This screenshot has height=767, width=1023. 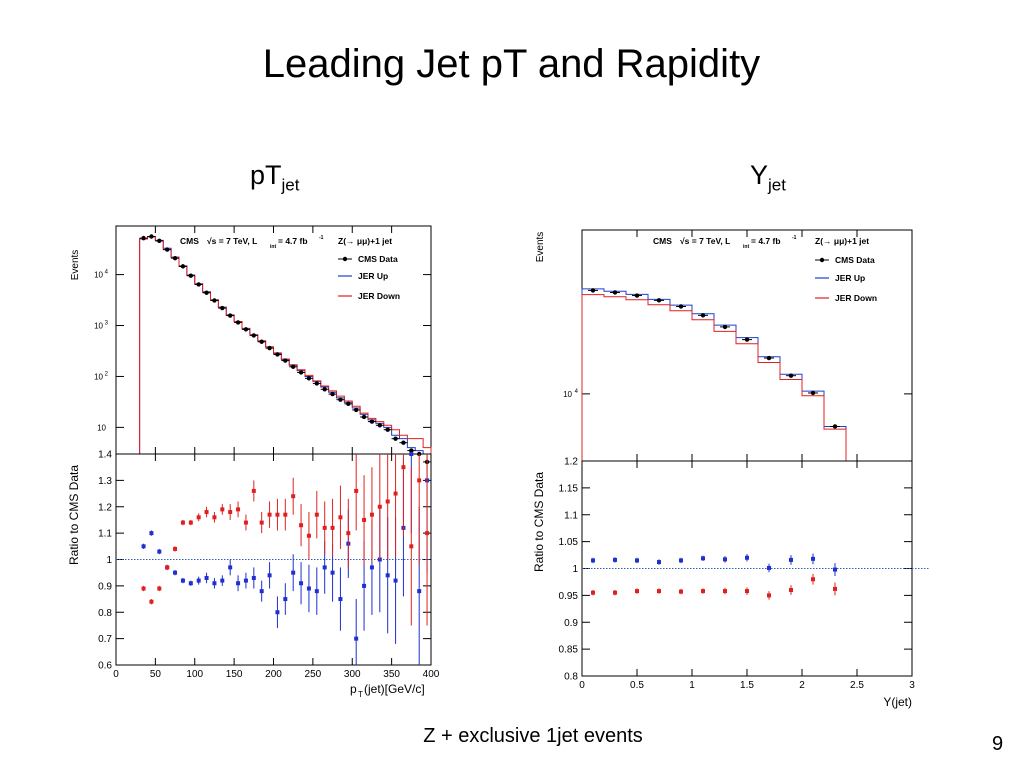 I want to click on y-hist-jer-down, so click(x=714, y=377).